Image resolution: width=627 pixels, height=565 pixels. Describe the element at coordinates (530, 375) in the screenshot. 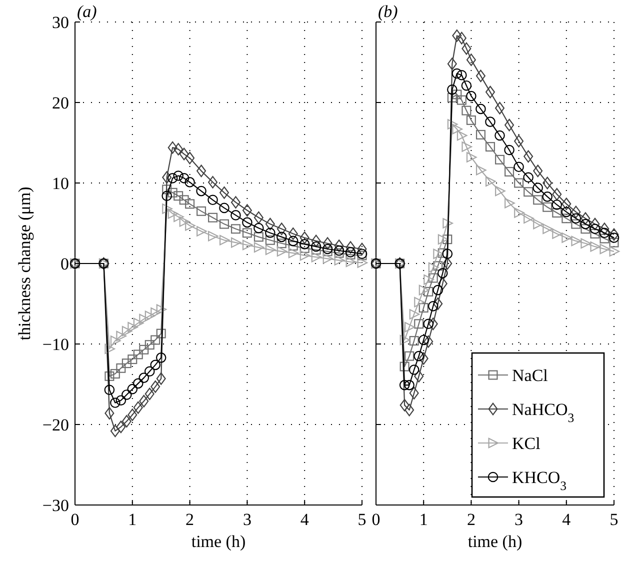

I see `legend-label: NaCl` at that location.